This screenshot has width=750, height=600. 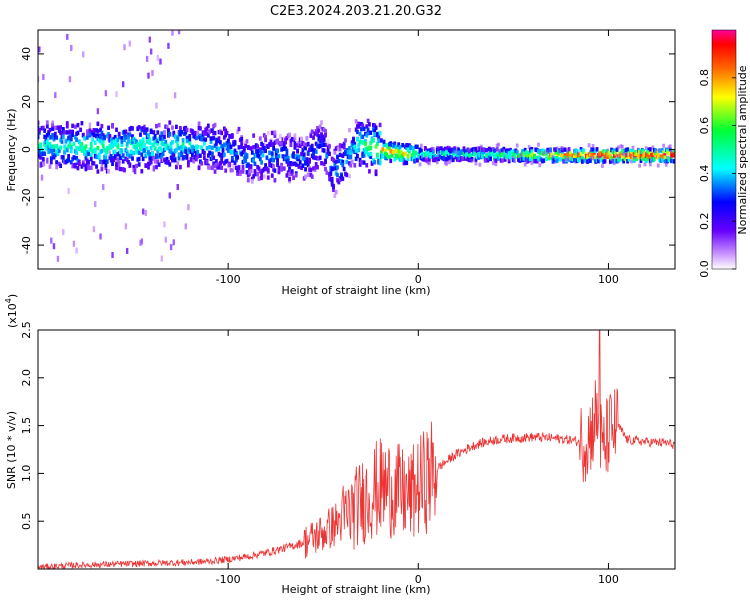 I want to click on snr-y-label: SNR (10 * v/v), so click(x=11, y=450).